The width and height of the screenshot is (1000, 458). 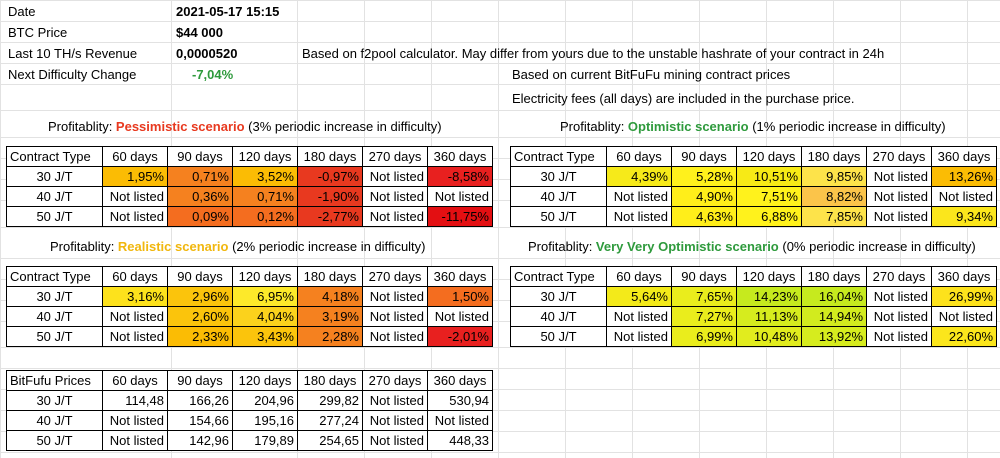 What do you see at coordinates (704, 176) in the screenshot?
I see `value-cell: 5,28%` at bounding box center [704, 176].